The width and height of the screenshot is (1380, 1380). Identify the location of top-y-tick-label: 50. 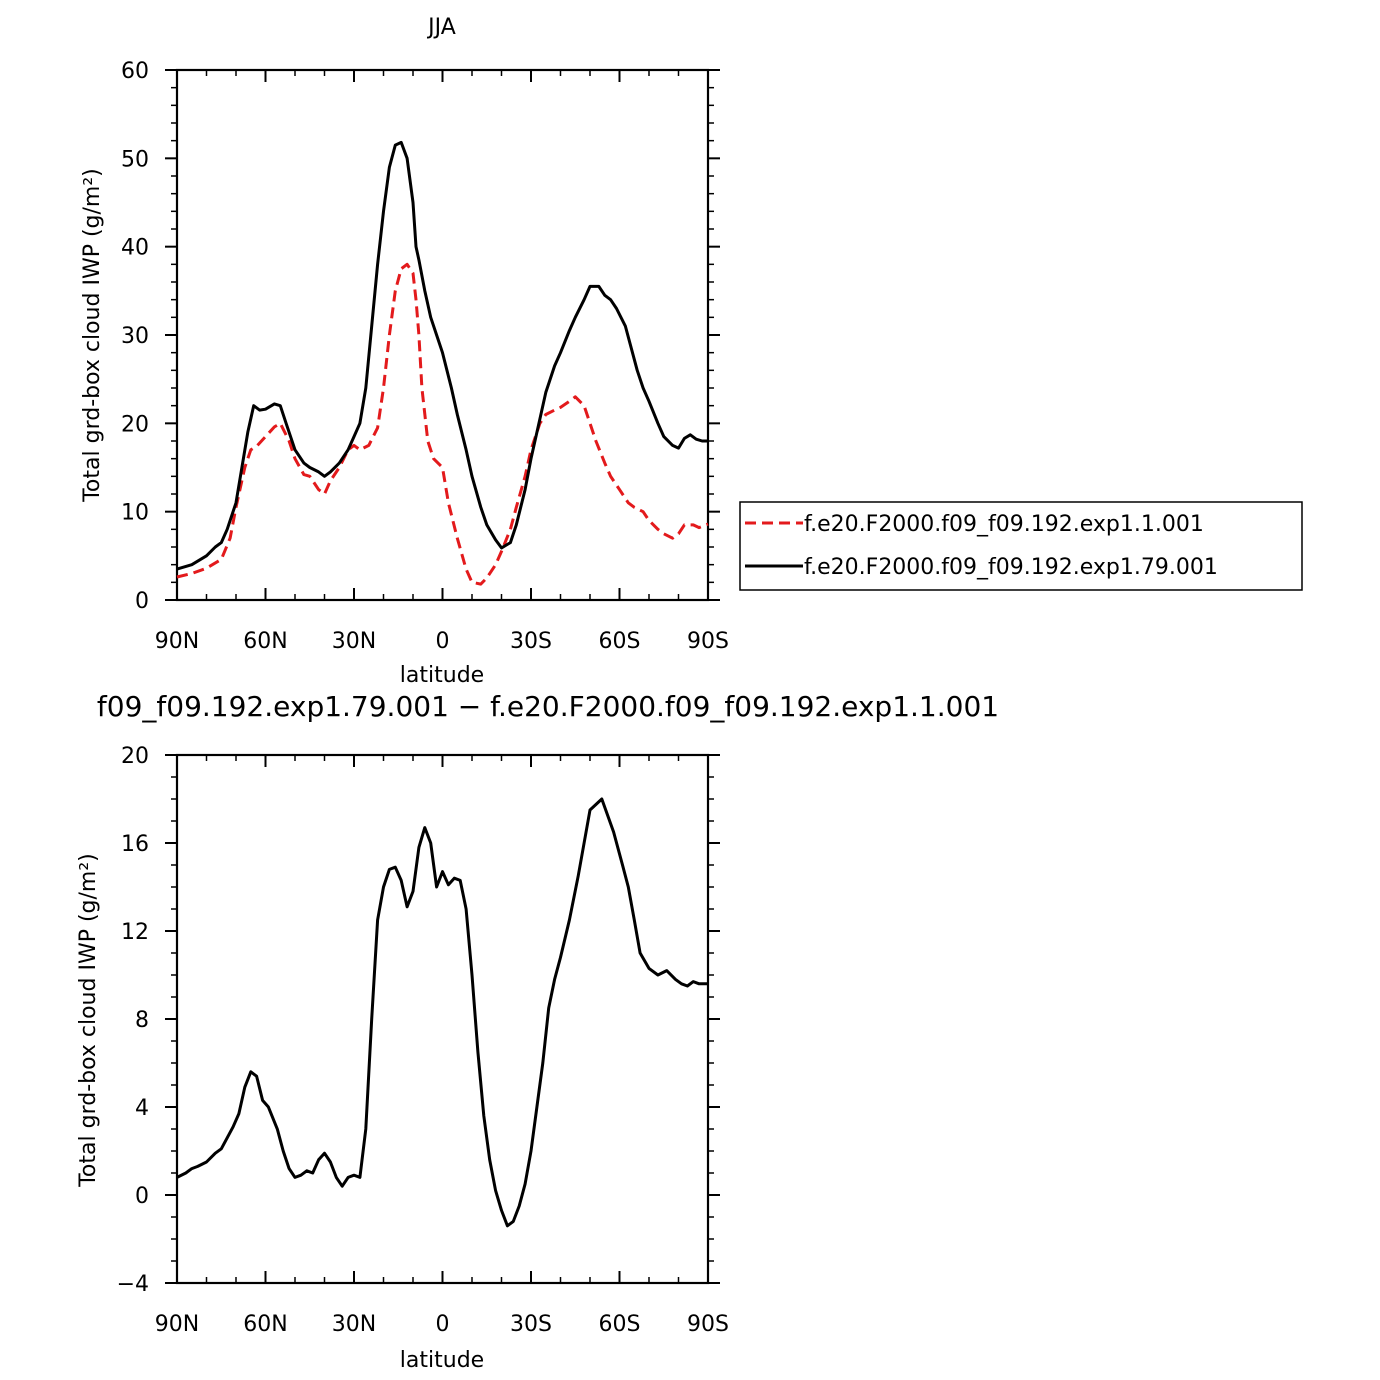
(135, 159).